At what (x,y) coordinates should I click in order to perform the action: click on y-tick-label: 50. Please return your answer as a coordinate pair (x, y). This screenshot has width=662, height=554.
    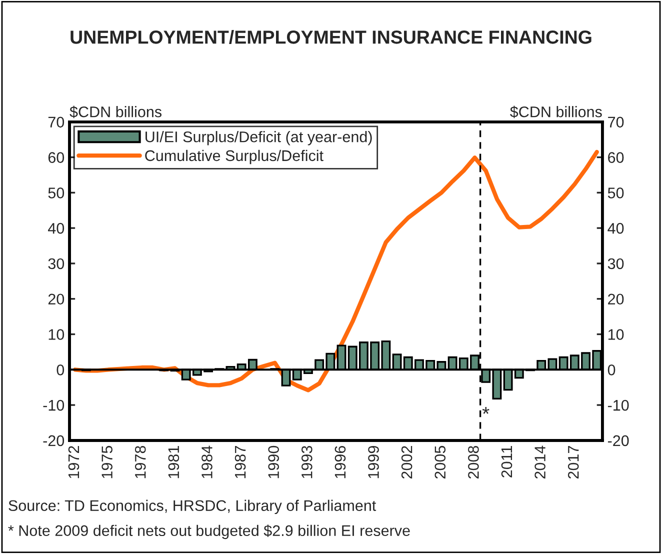
    Looking at the image, I should click on (56, 193).